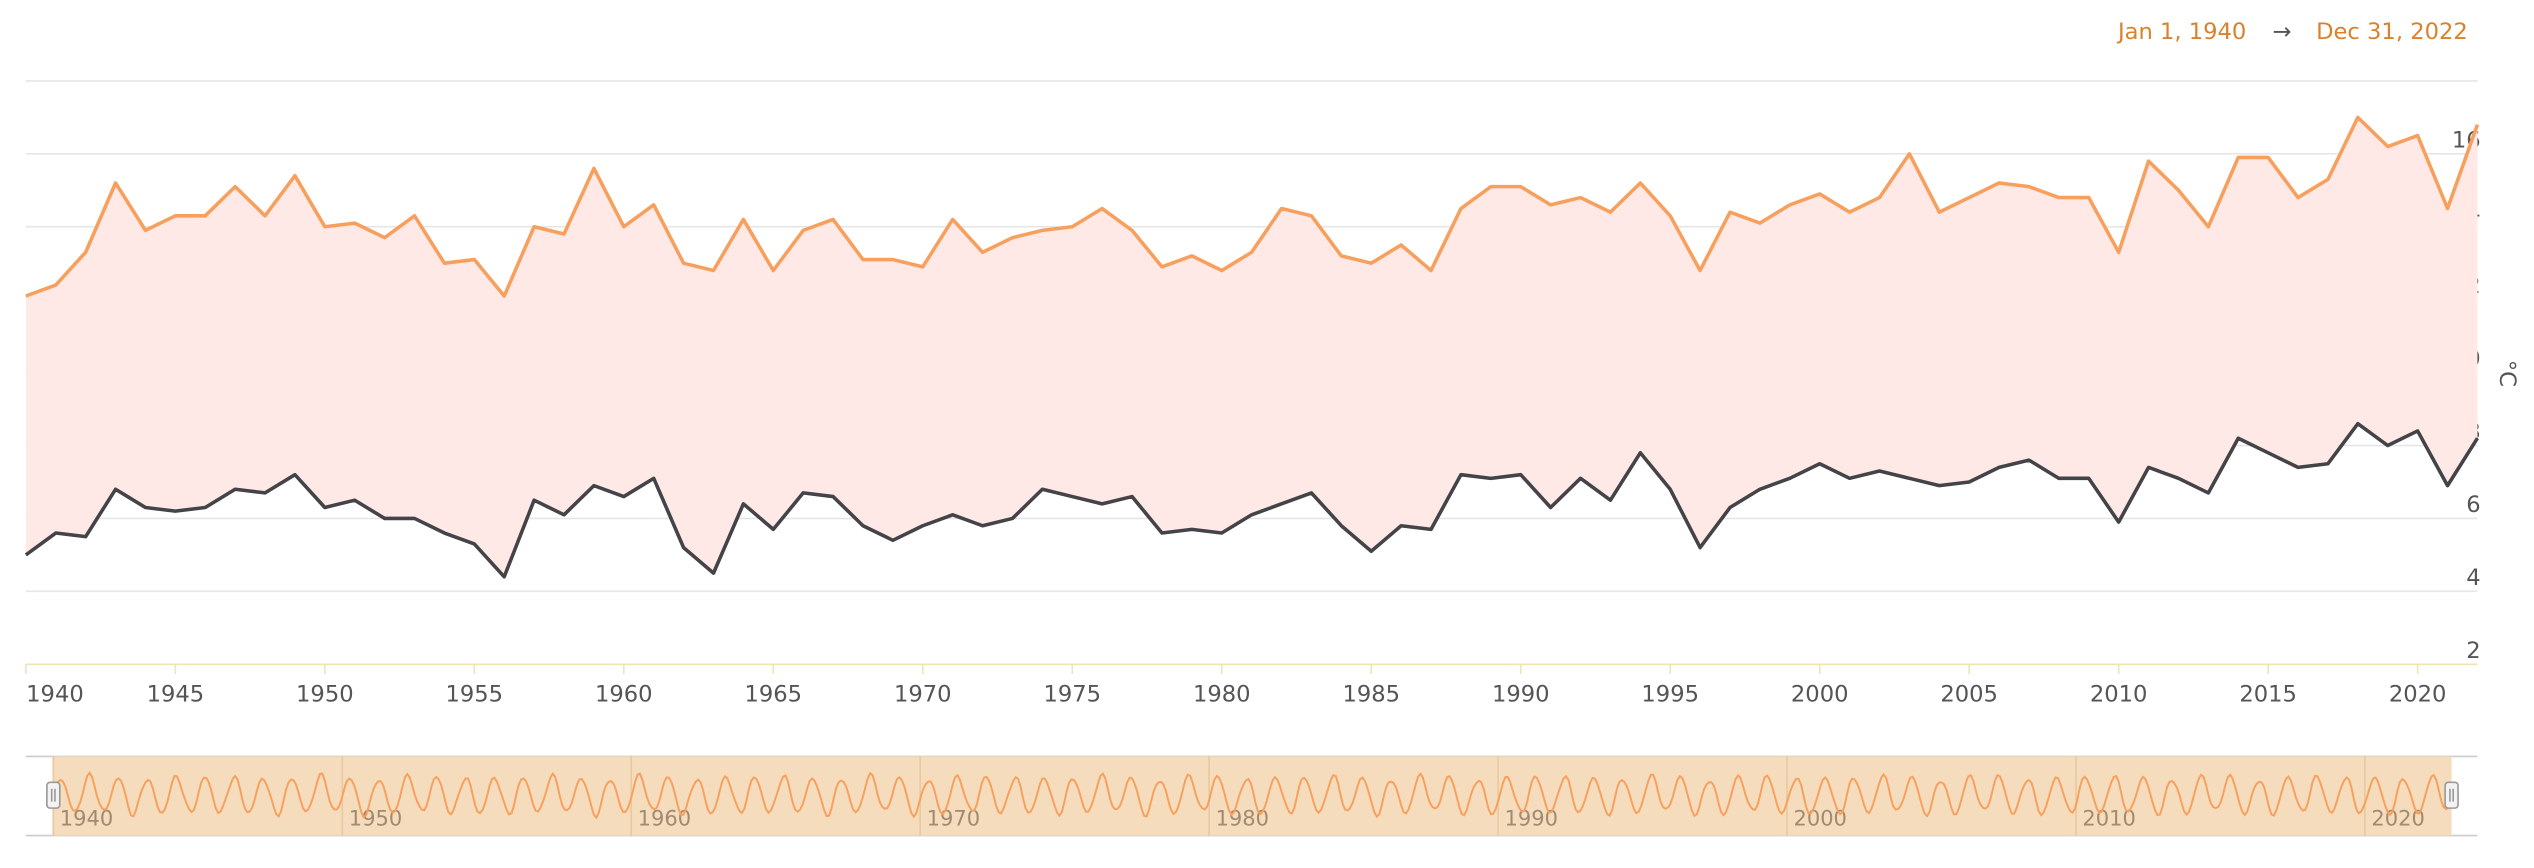  What do you see at coordinates (1670, 694) in the screenshot?
I see `x-tick-label: 1995` at bounding box center [1670, 694].